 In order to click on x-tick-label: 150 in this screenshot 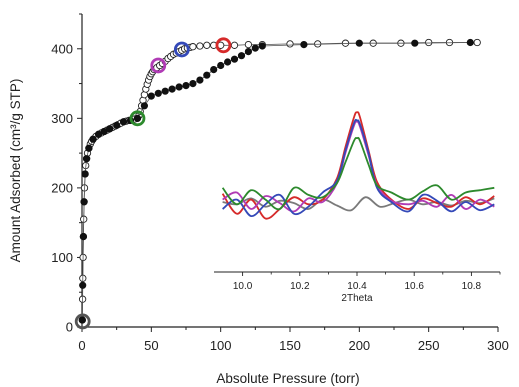, I will do `click(290, 345)`.